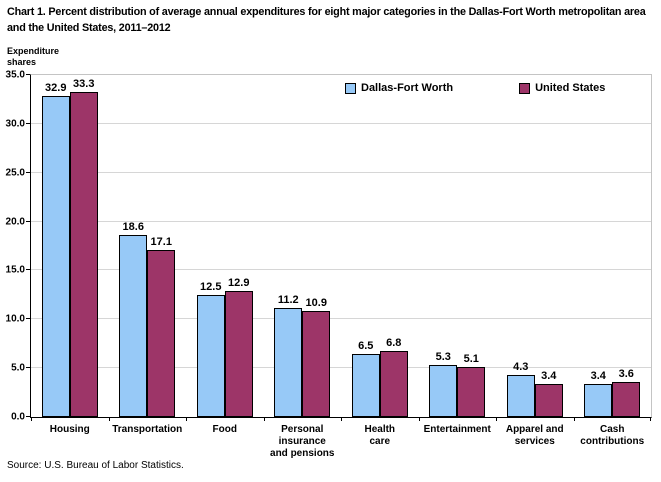  I want to click on value-label: 4.3, so click(521, 366).